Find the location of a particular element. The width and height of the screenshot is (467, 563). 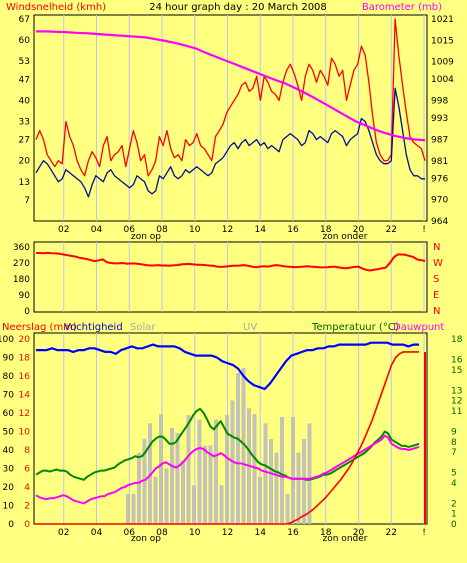

compass-label: W is located at coordinates (438, 263).